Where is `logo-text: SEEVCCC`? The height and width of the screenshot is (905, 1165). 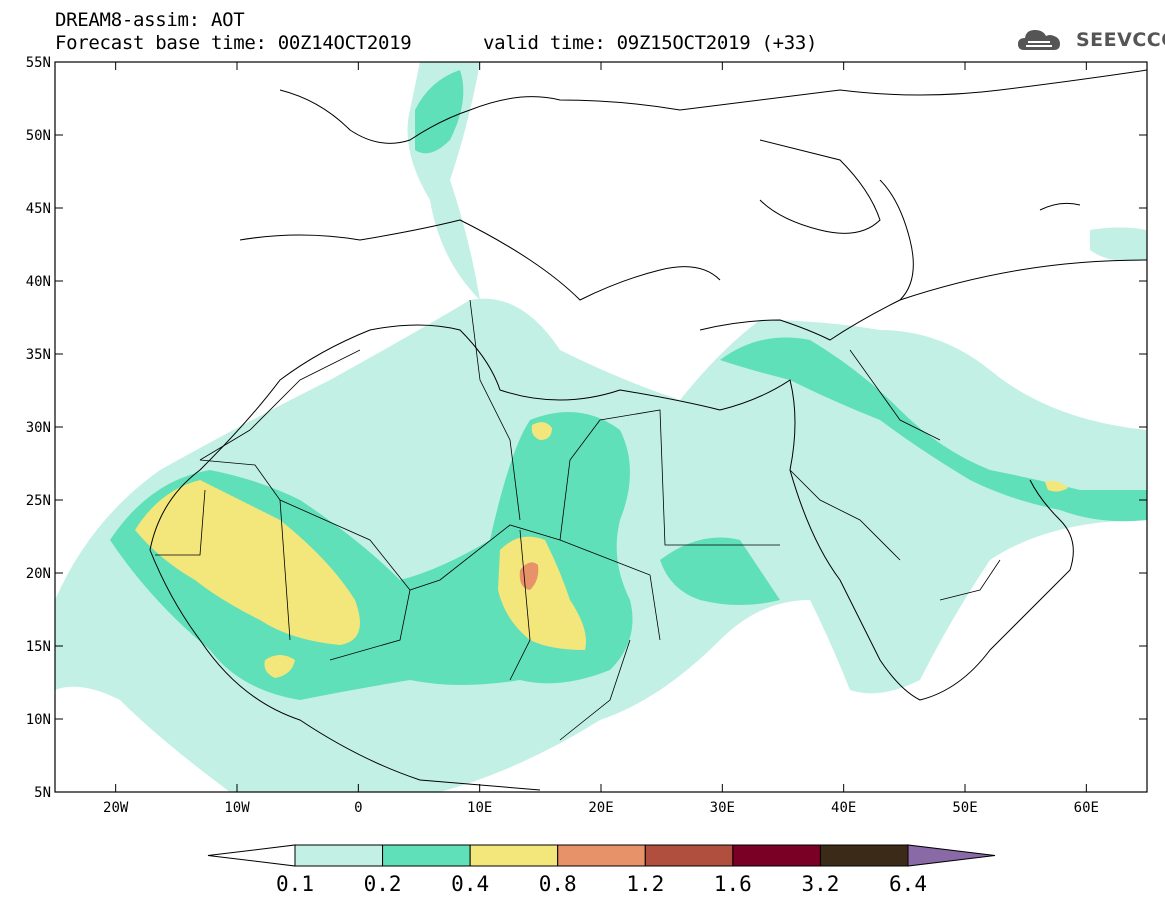 logo-text: SEEVCCC is located at coordinates (1120, 40).